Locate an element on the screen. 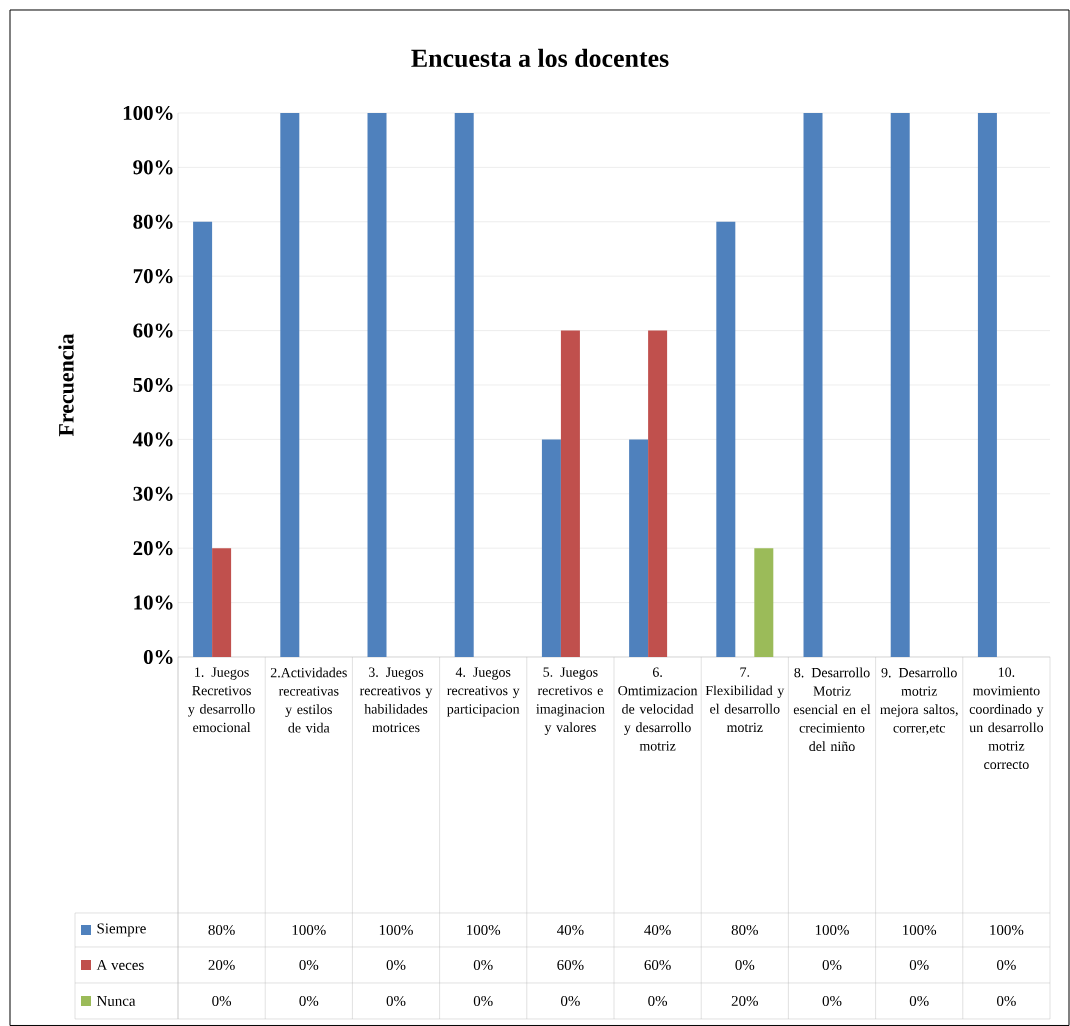 The width and height of the screenshot is (1070, 1026). x-tick-label: 8. Desarrollo Motriz esencial en el crecimiento del niño is located at coordinates (832, 709).